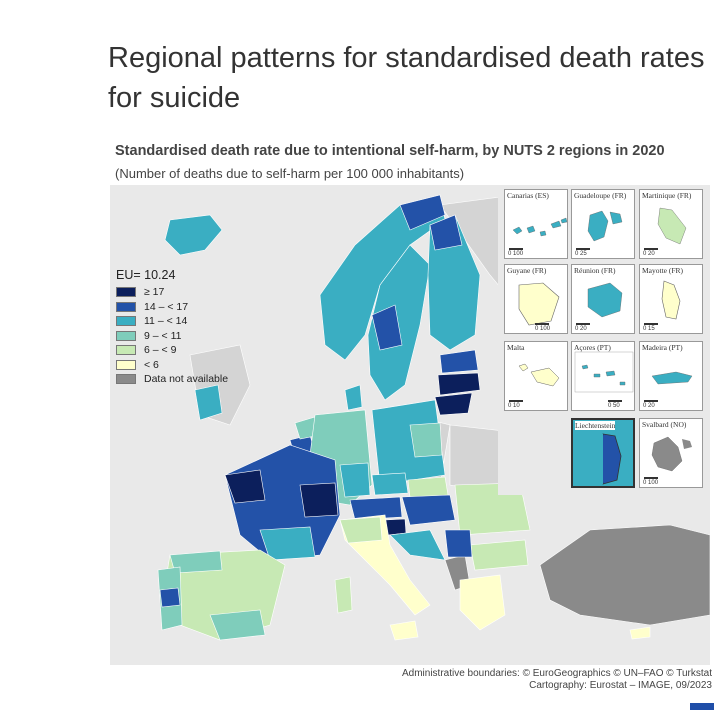 The width and height of the screenshot is (720, 710). What do you see at coordinates (640, 633) in the screenshot?
I see `cyprus-shape` at bounding box center [640, 633].